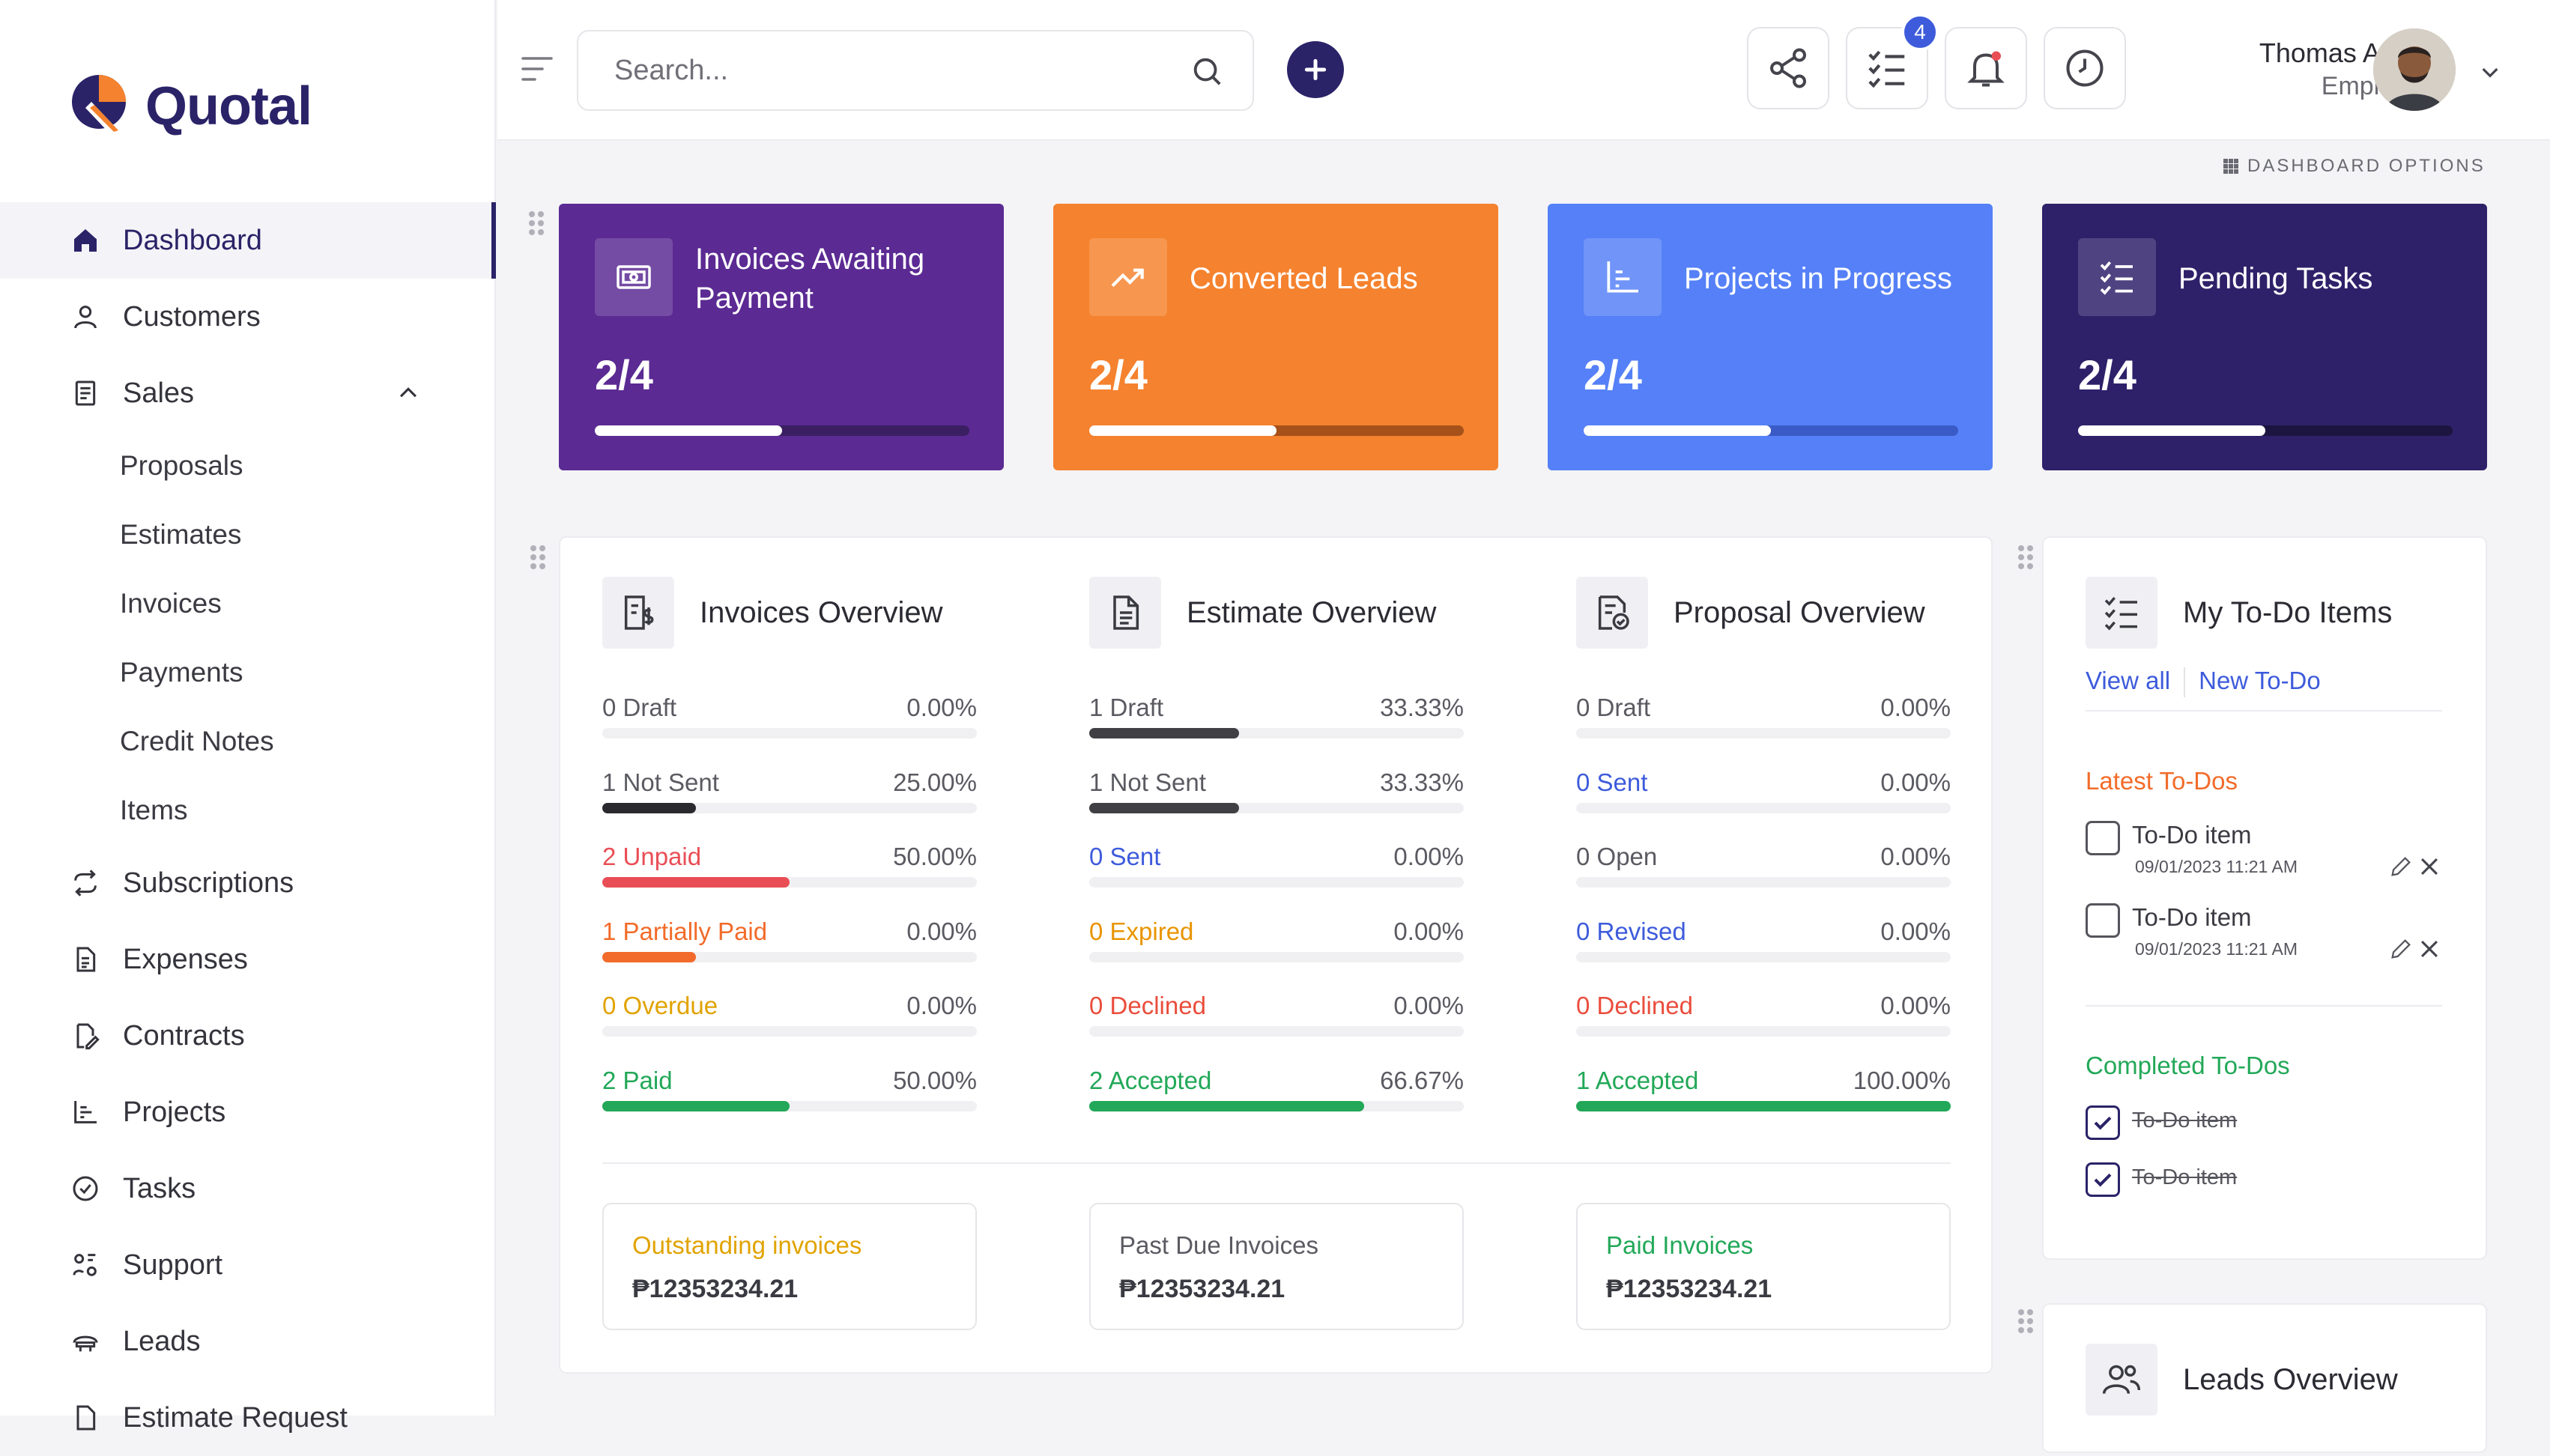  I want to click on stat-card-pending-tasks: Pending Tasks 2/4, so click(2264, 337).